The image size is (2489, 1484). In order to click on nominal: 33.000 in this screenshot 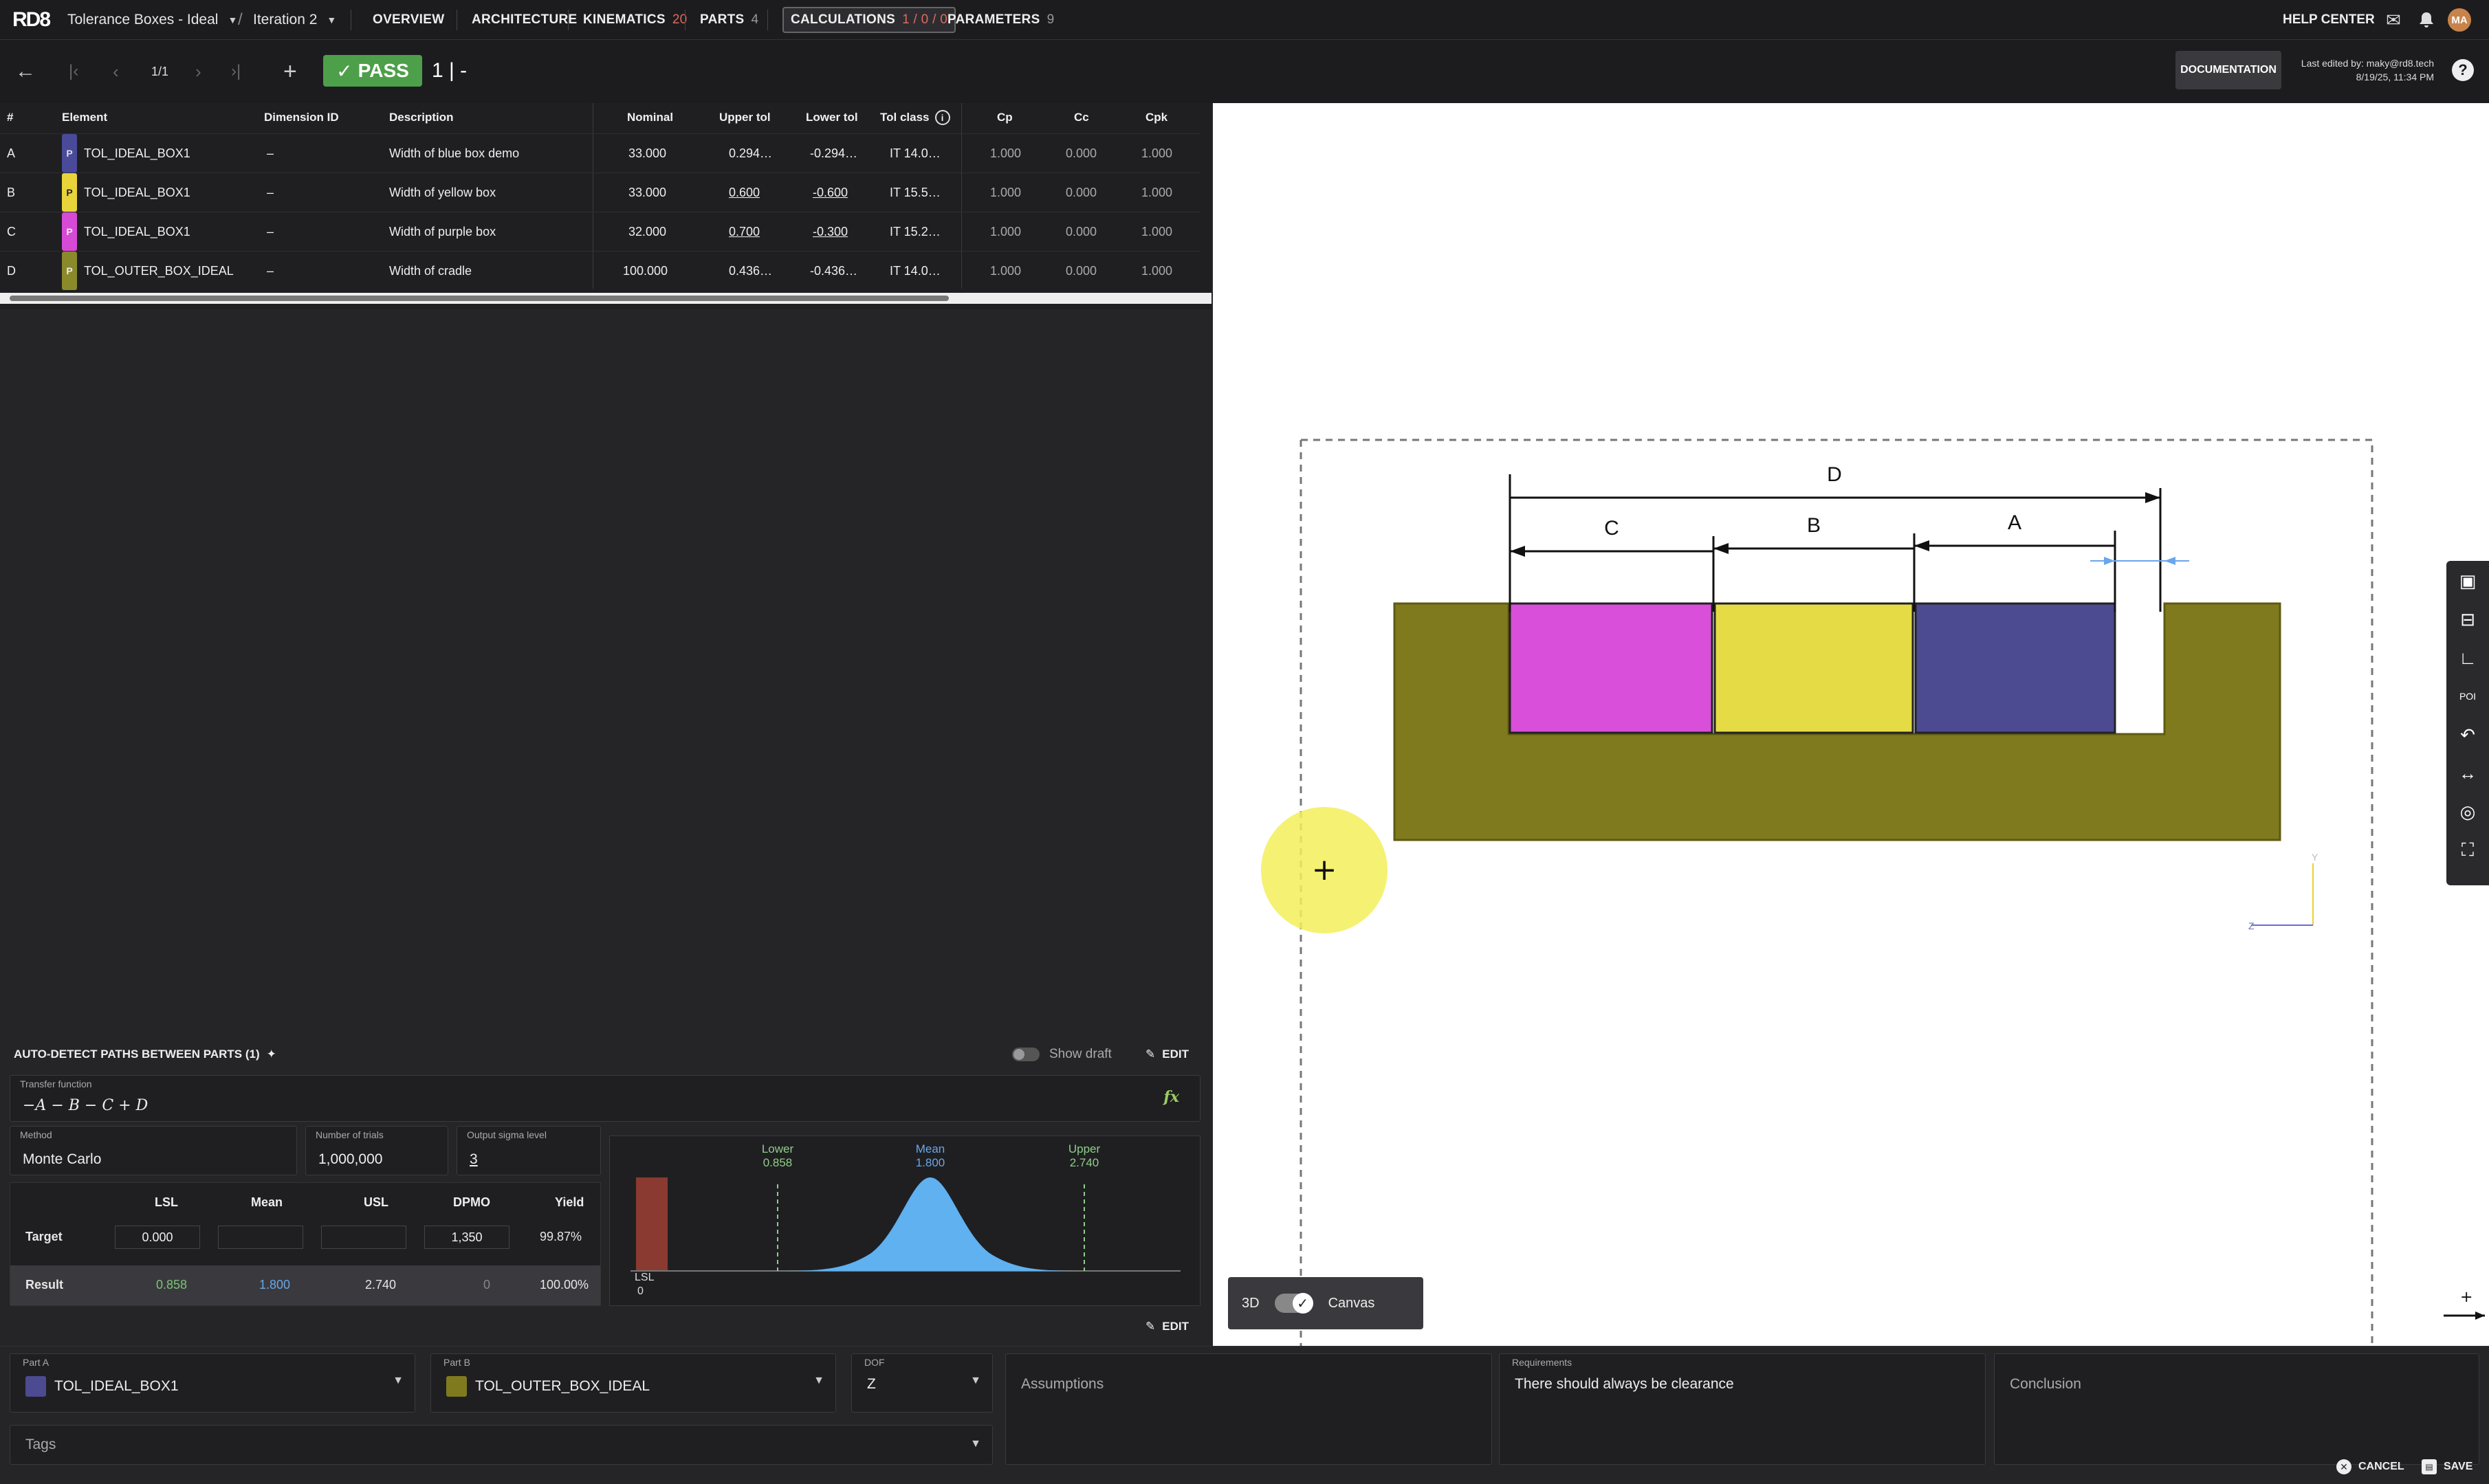, I will do `click(647, 192)`.